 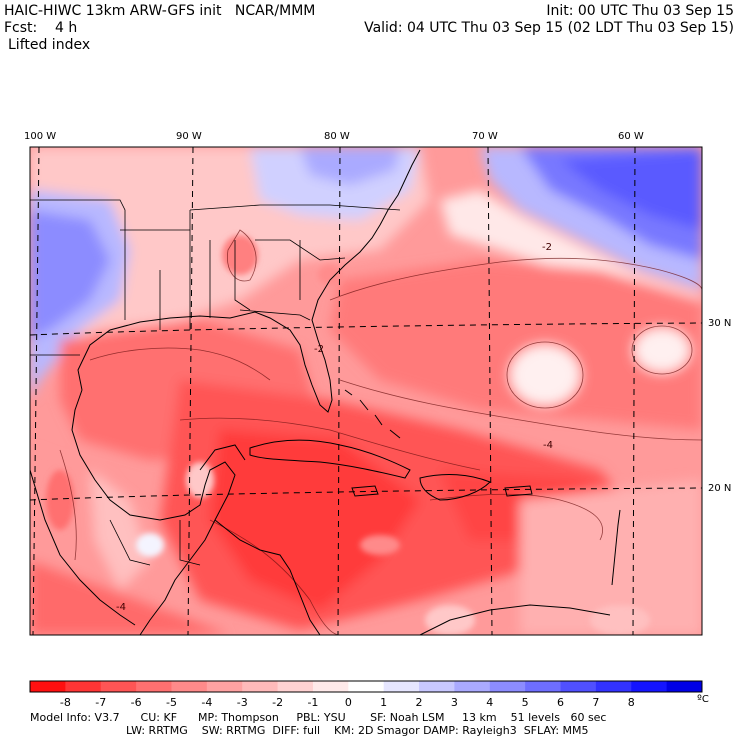 What do you see at coordinates (384, 702) in the screenshot?
I see `colorbar-label: 1` at bounding box center [384, 702].